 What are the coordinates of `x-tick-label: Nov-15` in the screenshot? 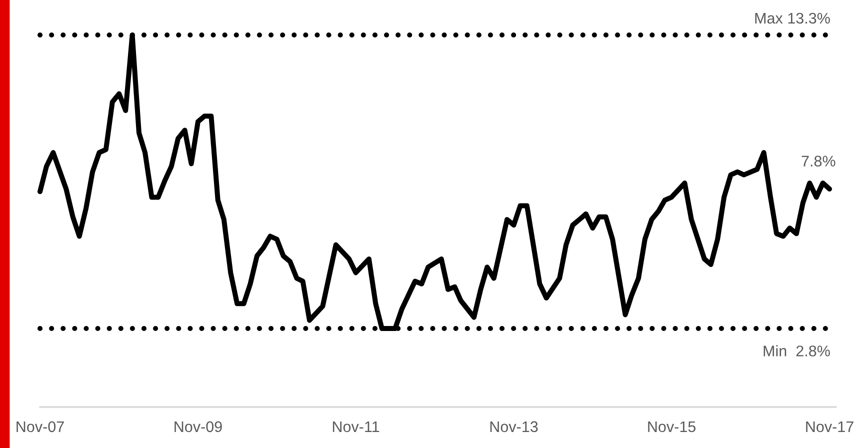 It's located at (672, 426).